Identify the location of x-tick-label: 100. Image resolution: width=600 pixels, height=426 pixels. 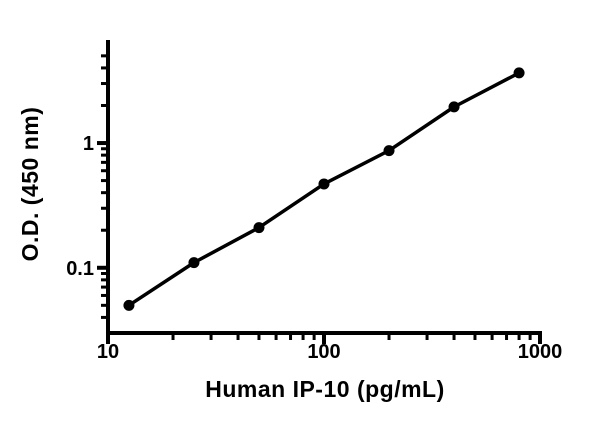
(323, 352).